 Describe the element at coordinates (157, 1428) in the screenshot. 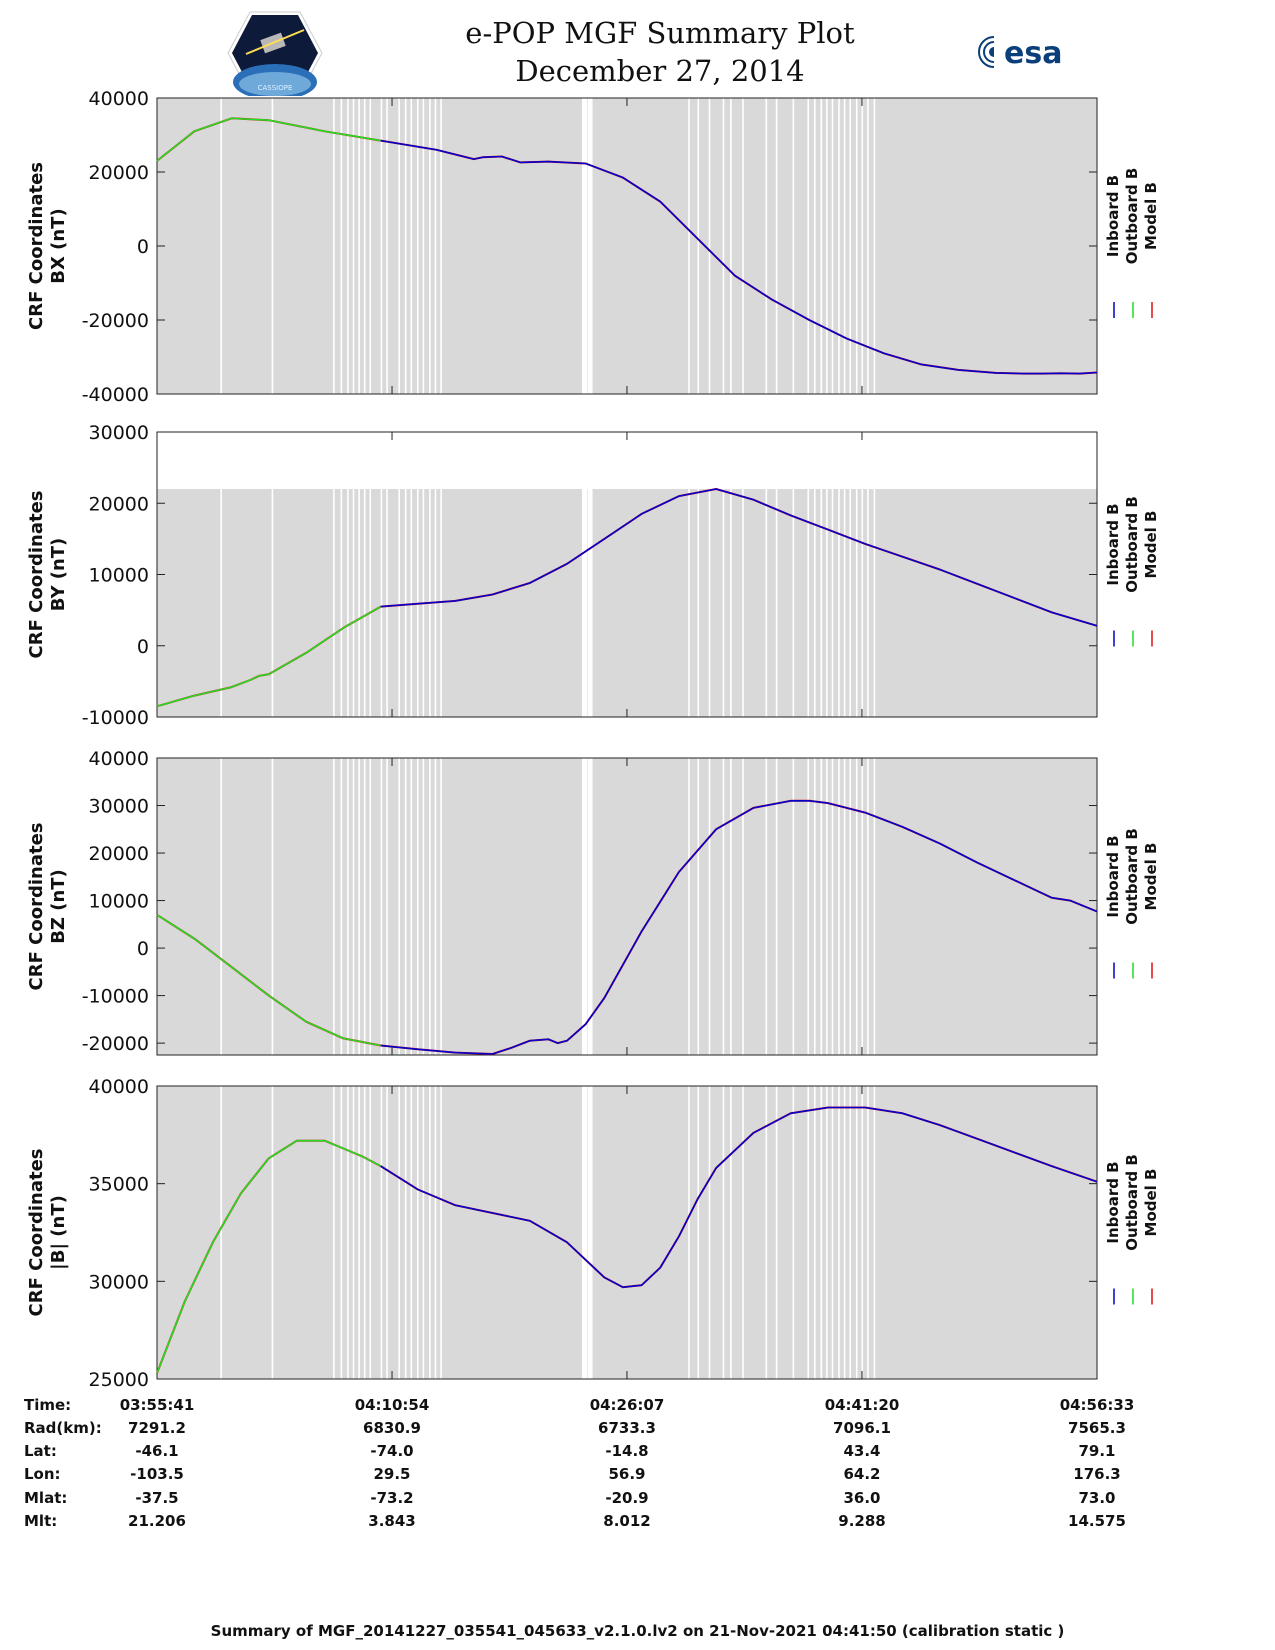

I see `info-value: 7291.2` at that location.